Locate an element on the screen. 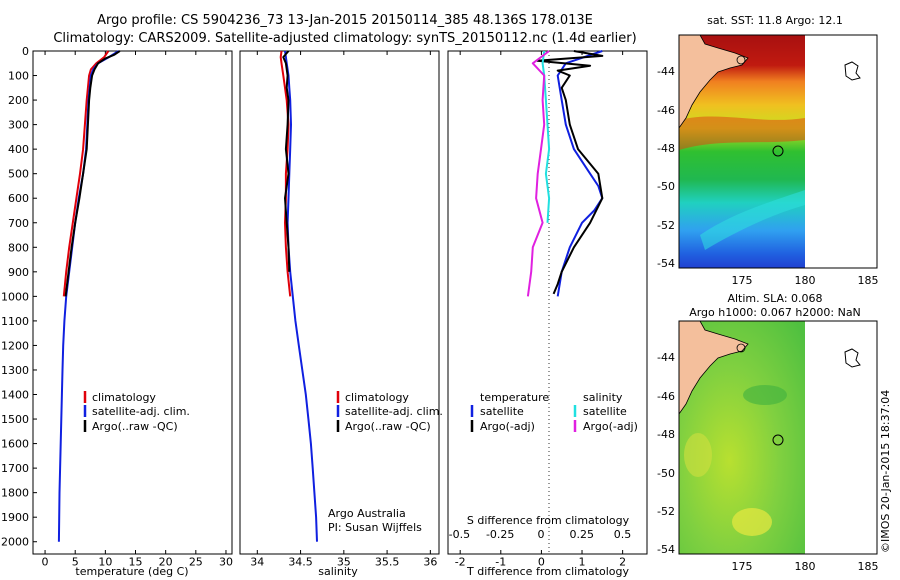 Image resolution: width=900 pixels, height=580 pixels. depth-tick-label: 1800 is located at coordinates (15, 493).